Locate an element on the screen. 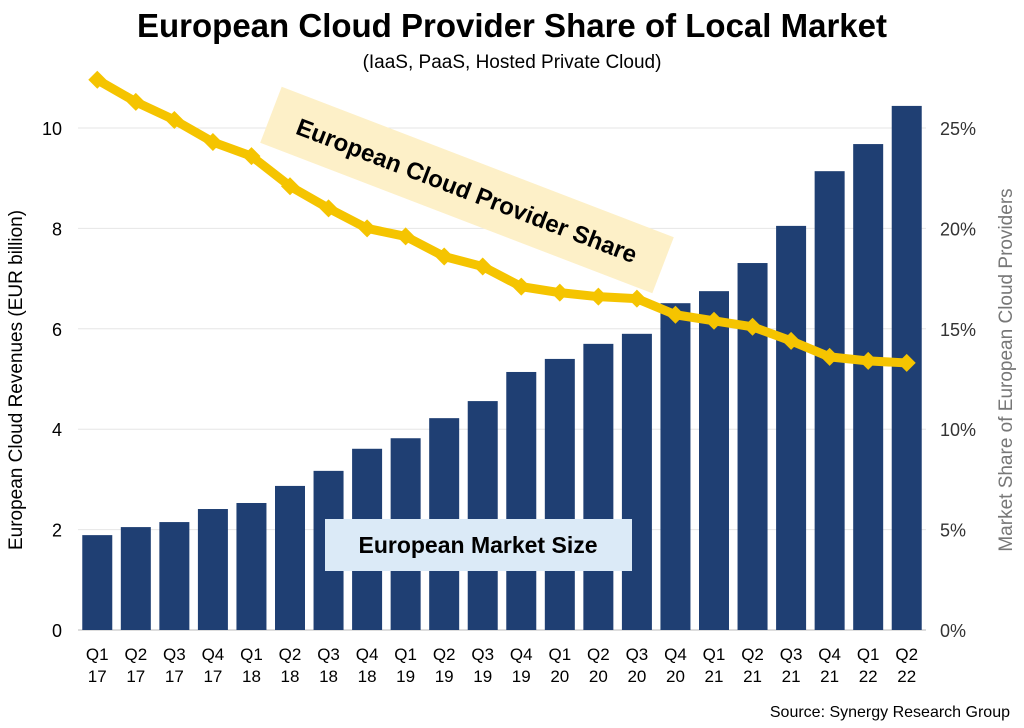 Image resolution: width=1024 pixels, height=728 pixels. x-tick-label: Q1 20 is located at coordinates (559, 665).